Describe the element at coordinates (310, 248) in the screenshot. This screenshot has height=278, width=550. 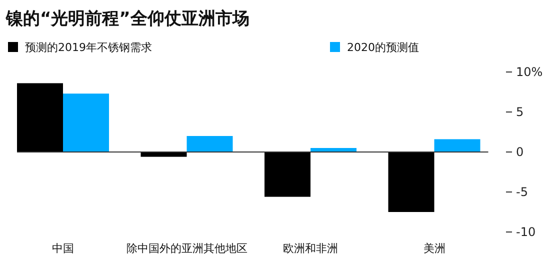
I see `x-tick-label: 欧洲和非洲` at that location.